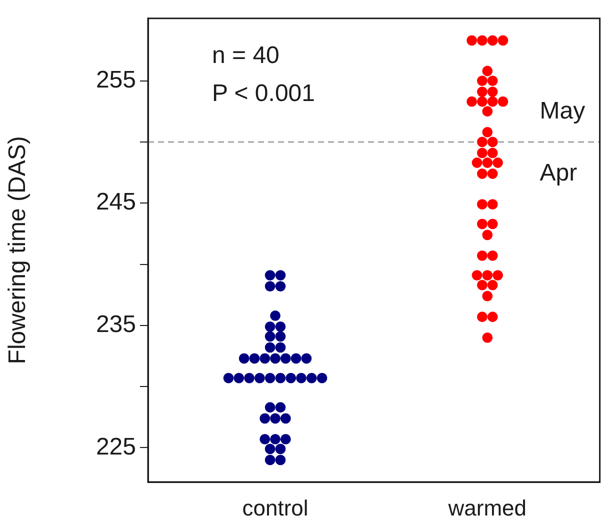 The height and width of the screenshot is (528, 605). What do you see at coordinates (559, 173) in the screenshot?
I see `annotation: Apr` at bounding box center [559, 173].